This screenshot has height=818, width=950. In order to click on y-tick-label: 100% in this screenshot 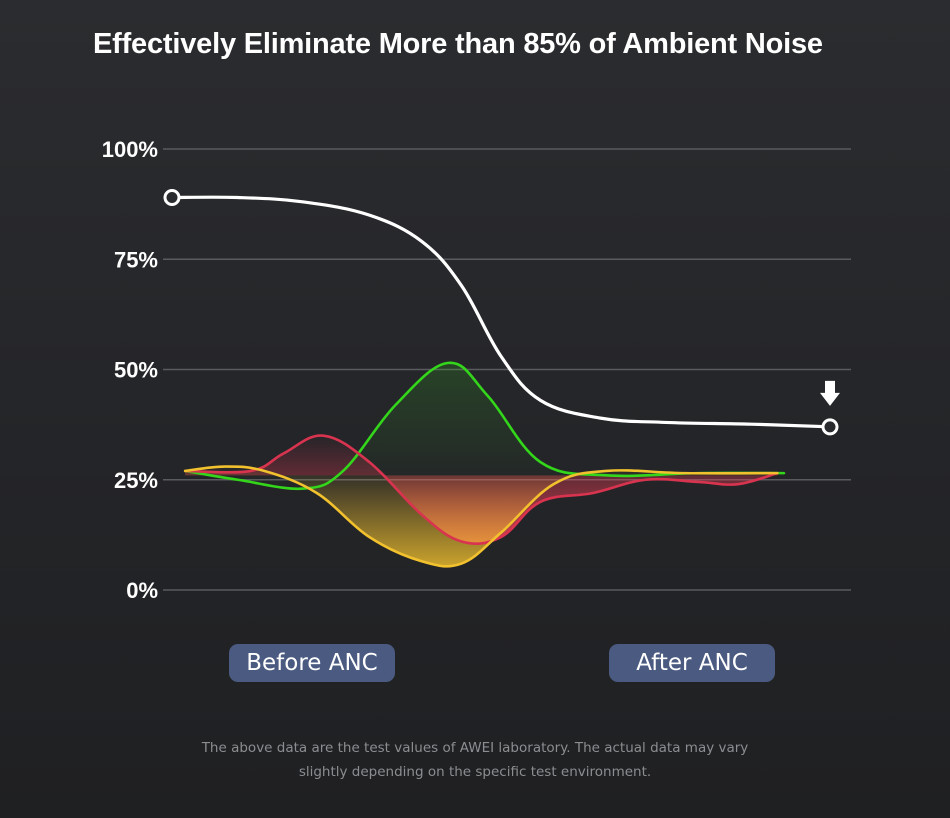, I will do `click(130, 149)`.